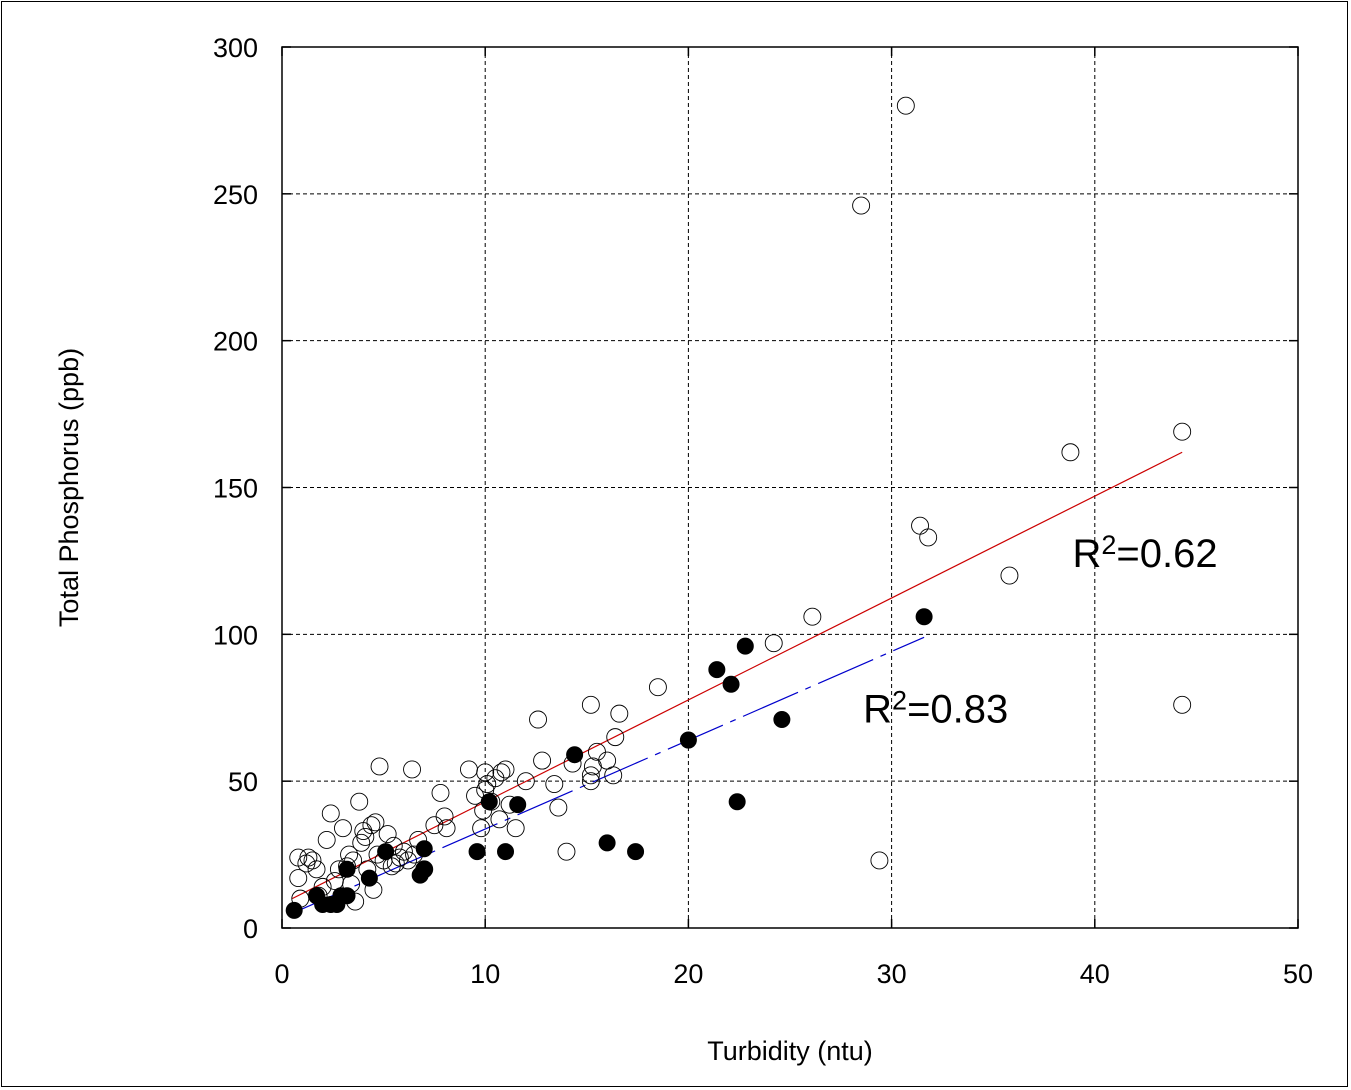 This screenshot has height=1090, width=1351. Describe the element at coordinates (1040, 631) in the screenshot. I see `annotations: R2=0.62 R2=0.83` at that location.